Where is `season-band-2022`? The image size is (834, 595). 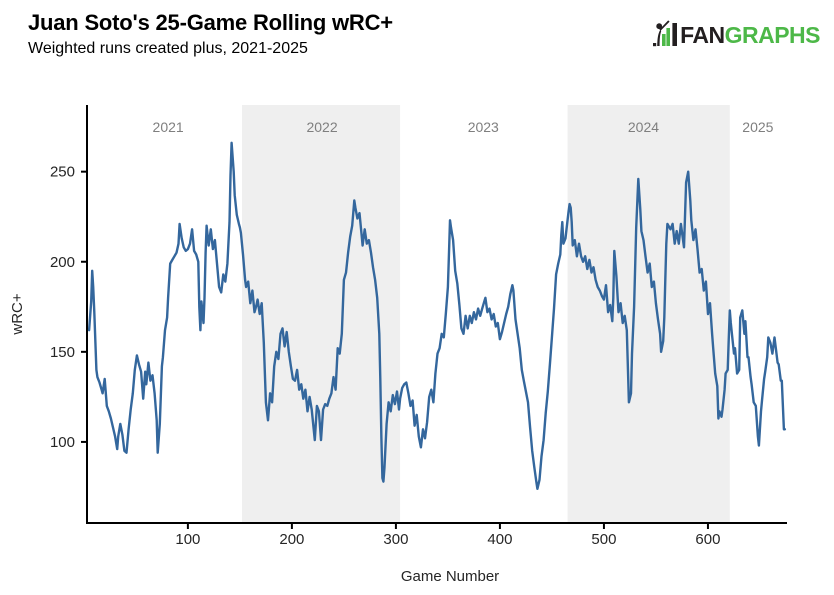 season-band-2022 is located at coordinates (321, 314).